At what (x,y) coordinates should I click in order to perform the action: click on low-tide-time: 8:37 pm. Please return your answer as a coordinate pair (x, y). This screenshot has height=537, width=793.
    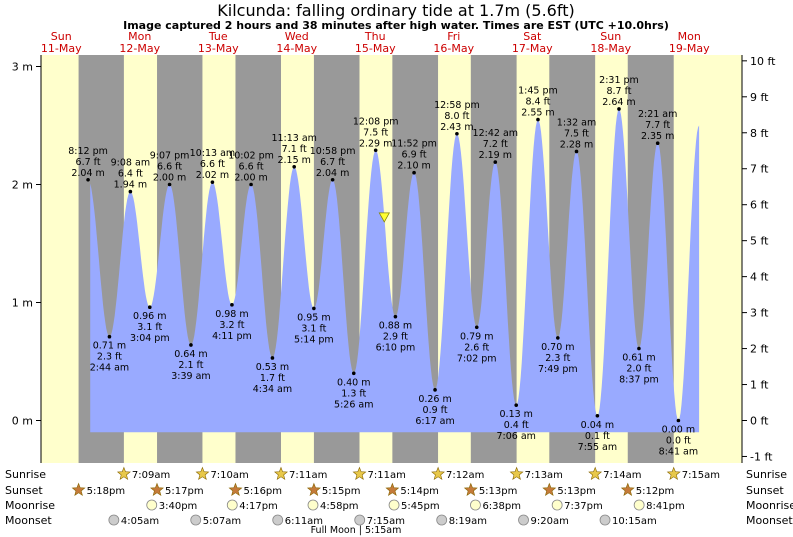
    Looking at the image, I should click on (639, 380).